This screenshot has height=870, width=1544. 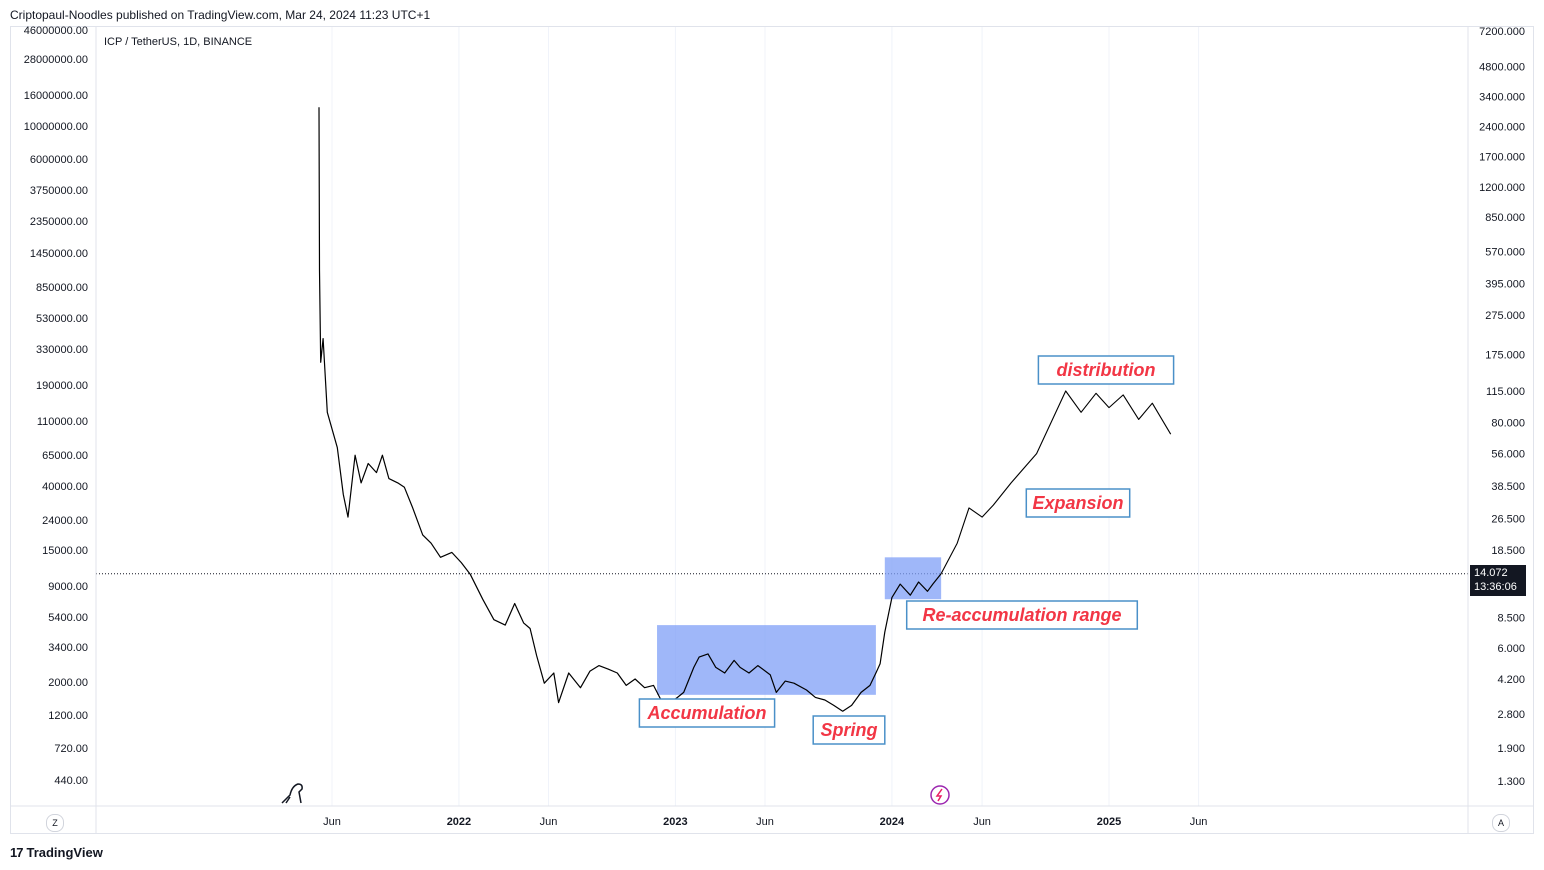 I want to click on tradingview-footer: 17 TradingView, so click(x=56, y=852).